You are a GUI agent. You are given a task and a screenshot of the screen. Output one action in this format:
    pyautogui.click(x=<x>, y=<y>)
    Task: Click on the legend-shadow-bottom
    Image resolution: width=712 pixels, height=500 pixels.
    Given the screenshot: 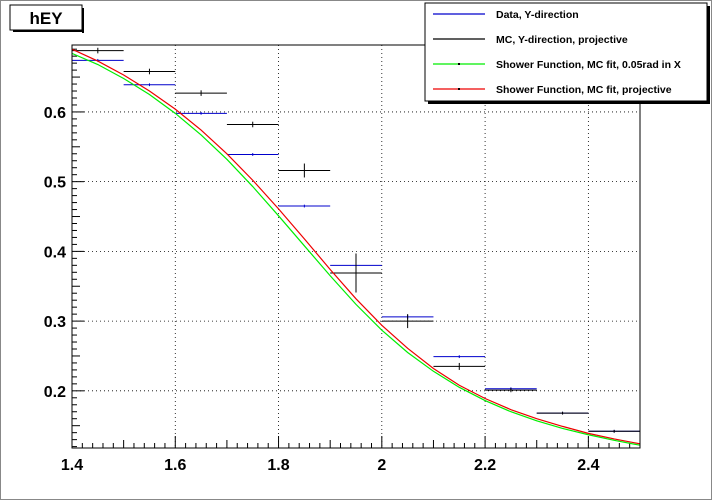 What is the action you would take?
    pyautogui.click(x=569, y=102)
    